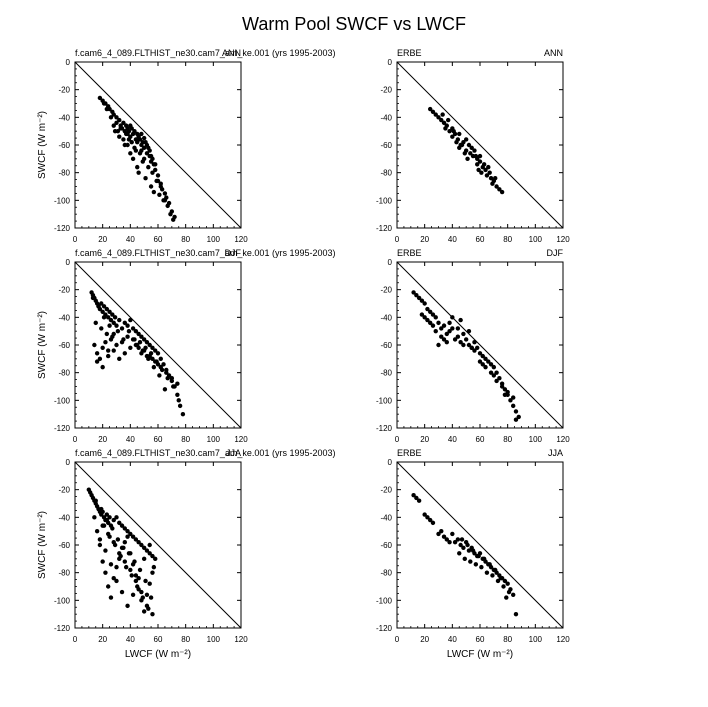 The image size is (708, 707). Describe the element at coordinates (231, 53) in the screenshot. I see `panel-right-label: ANN` at that location.